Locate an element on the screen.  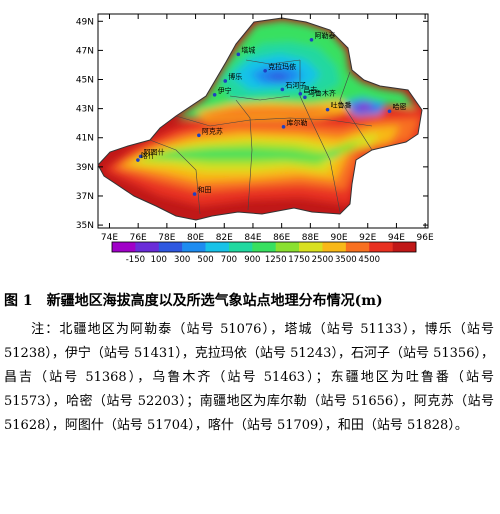
legend-label: 4500 is located at coordinates (369, 258).